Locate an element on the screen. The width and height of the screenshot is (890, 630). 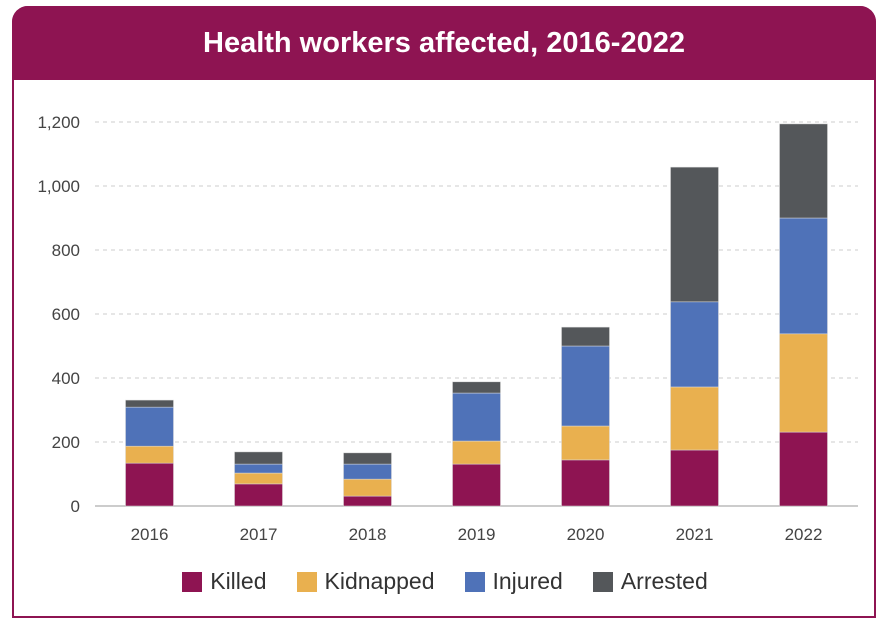
bar-killed-2019 is located at coordinates (476, 485).